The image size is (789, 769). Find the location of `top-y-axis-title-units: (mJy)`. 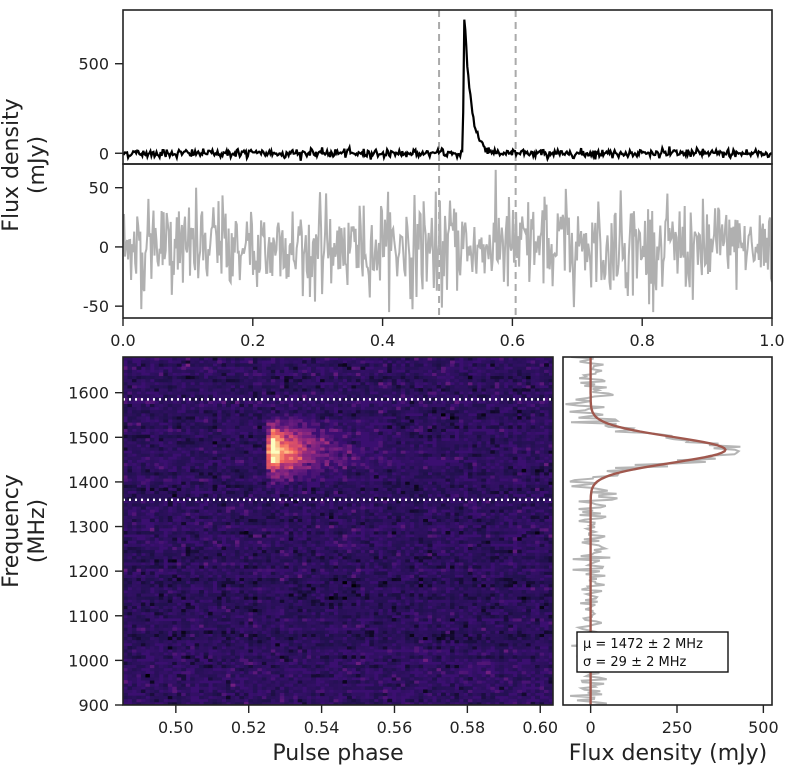

top-y-axis-title-units: (mJy) is located at coordinates (37, 165).